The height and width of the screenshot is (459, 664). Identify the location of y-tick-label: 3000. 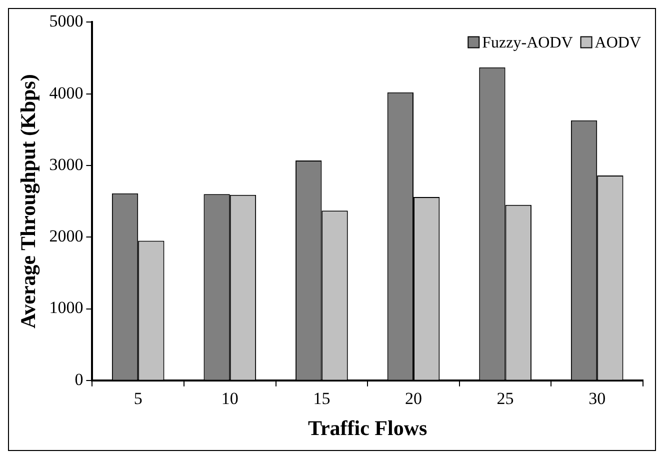
(66, 164).